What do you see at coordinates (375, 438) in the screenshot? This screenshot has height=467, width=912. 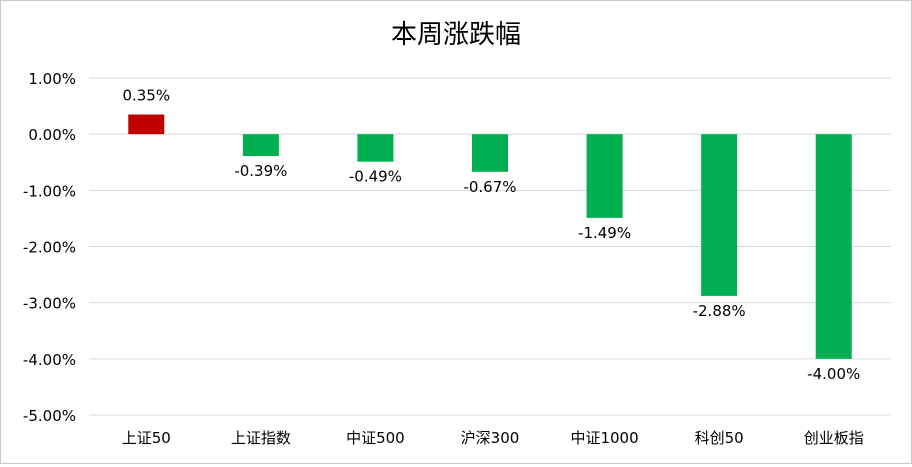 I see `x-tick-label: 中证500` at bounding box center [375, 438].